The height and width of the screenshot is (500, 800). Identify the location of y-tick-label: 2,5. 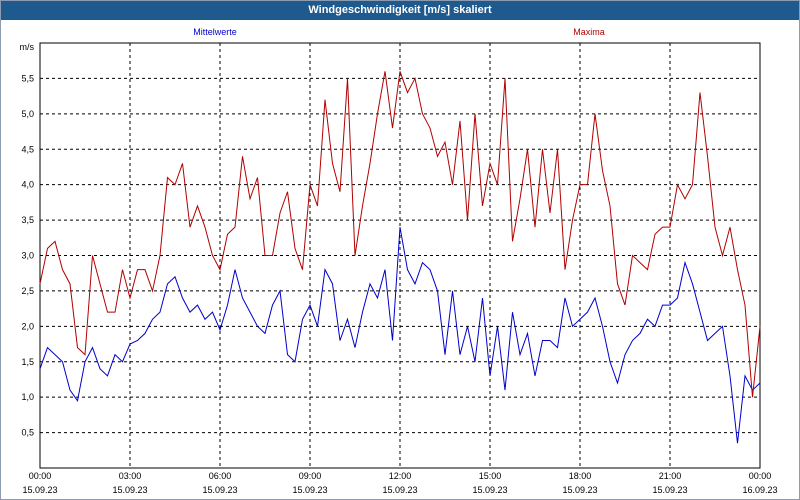
(27, 291).